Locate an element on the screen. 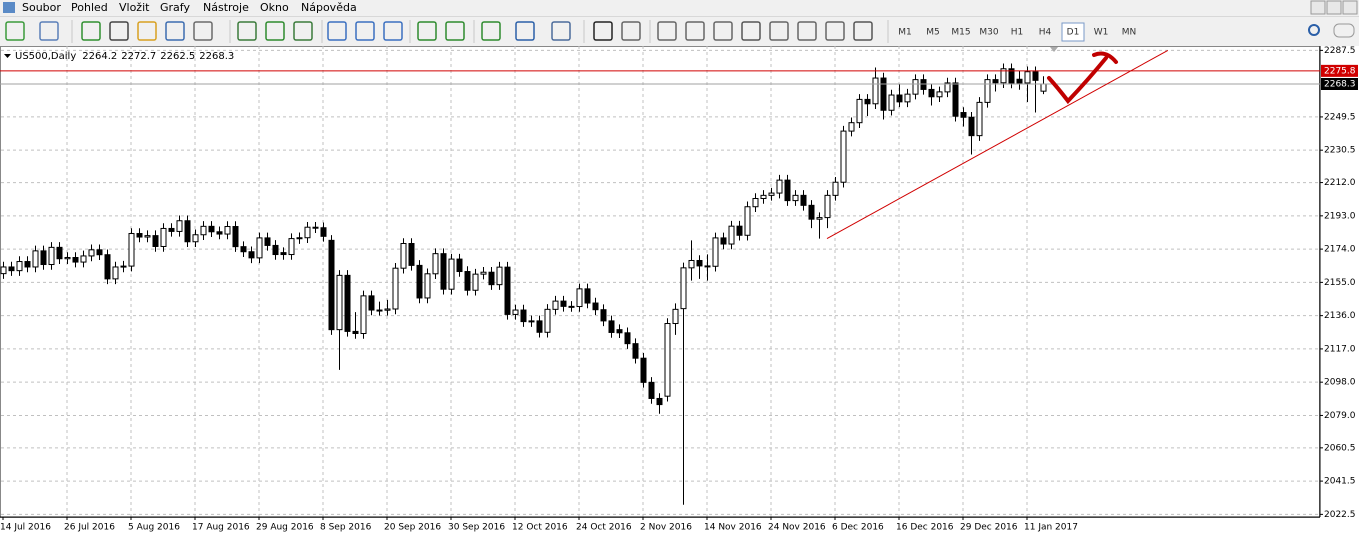  search-button is located at coordinates (1314, 30).